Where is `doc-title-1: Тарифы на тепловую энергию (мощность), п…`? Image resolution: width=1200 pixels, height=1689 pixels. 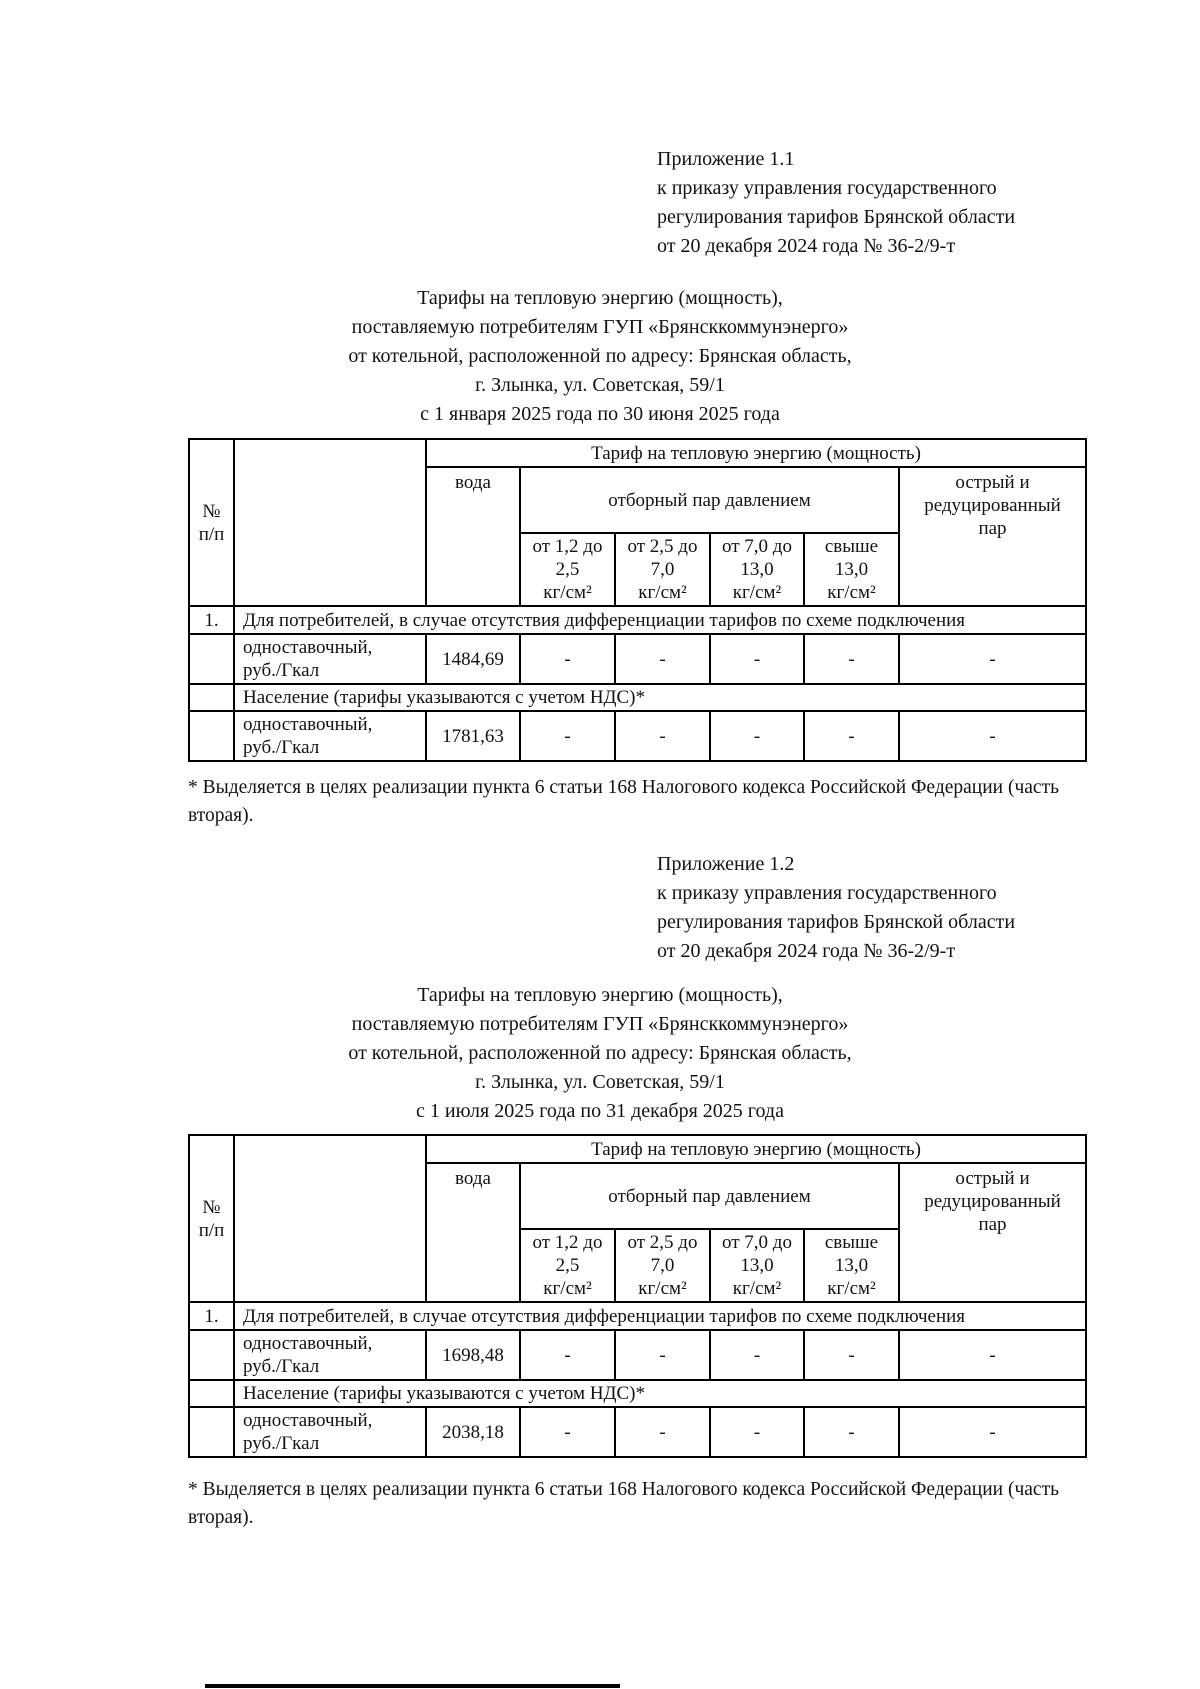
doc-title-1: Тарифы на тепловую энергию (мощность), п… is located at coordinates (600, 356).